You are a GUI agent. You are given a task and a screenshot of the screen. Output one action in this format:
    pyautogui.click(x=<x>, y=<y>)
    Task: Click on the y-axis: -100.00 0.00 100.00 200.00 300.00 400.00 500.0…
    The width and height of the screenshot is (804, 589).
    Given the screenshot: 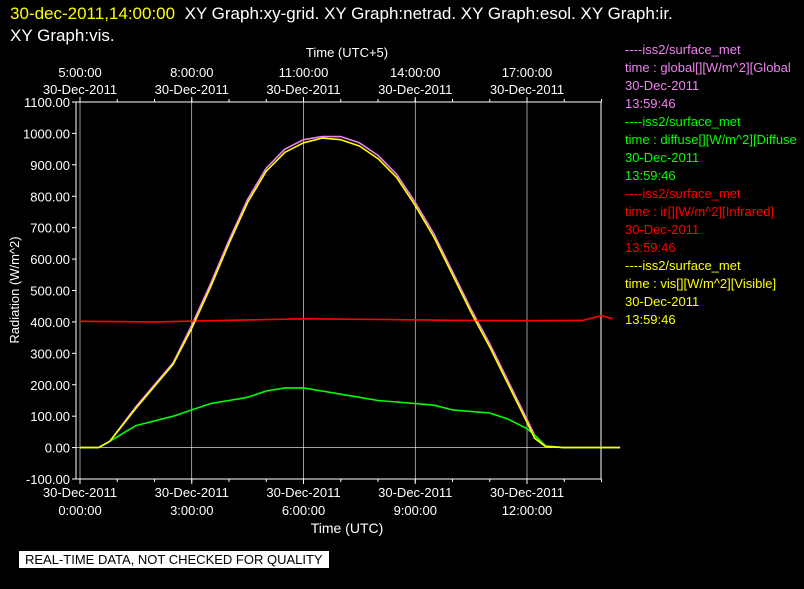 What is the action you would take?
    pyautogui.click(x=49, y=291)
    